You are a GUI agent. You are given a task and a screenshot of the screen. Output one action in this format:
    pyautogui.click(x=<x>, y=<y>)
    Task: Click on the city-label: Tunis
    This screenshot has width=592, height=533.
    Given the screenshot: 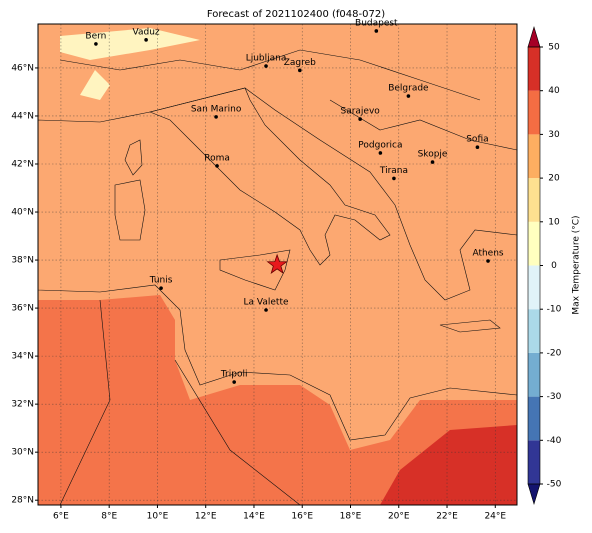 What is the action you would take?
    pyautogui.click(x=161, y=281)
    